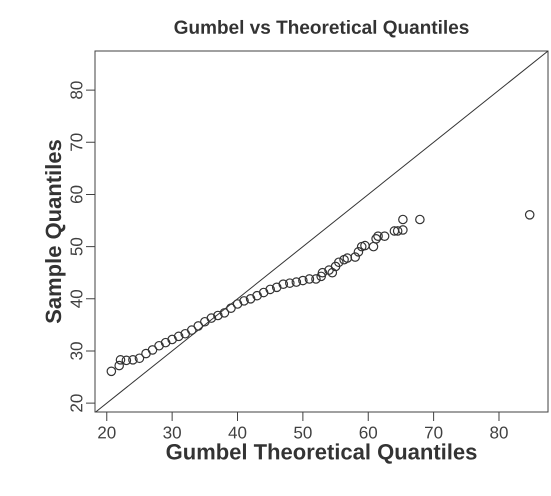 The width and height of the screenshot is (551, 496). I want to click on y-tick-label: 40, so click(76, 299).